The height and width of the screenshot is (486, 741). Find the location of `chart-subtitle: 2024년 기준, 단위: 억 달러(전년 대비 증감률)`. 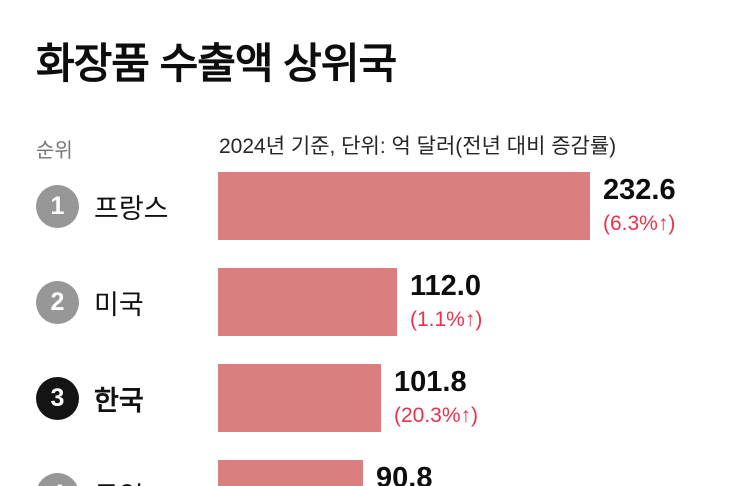

chart-subtitle: 2024년 기준, 단위: 억 달러(전년 대비 증감률) is located at coordinates (418, 146).